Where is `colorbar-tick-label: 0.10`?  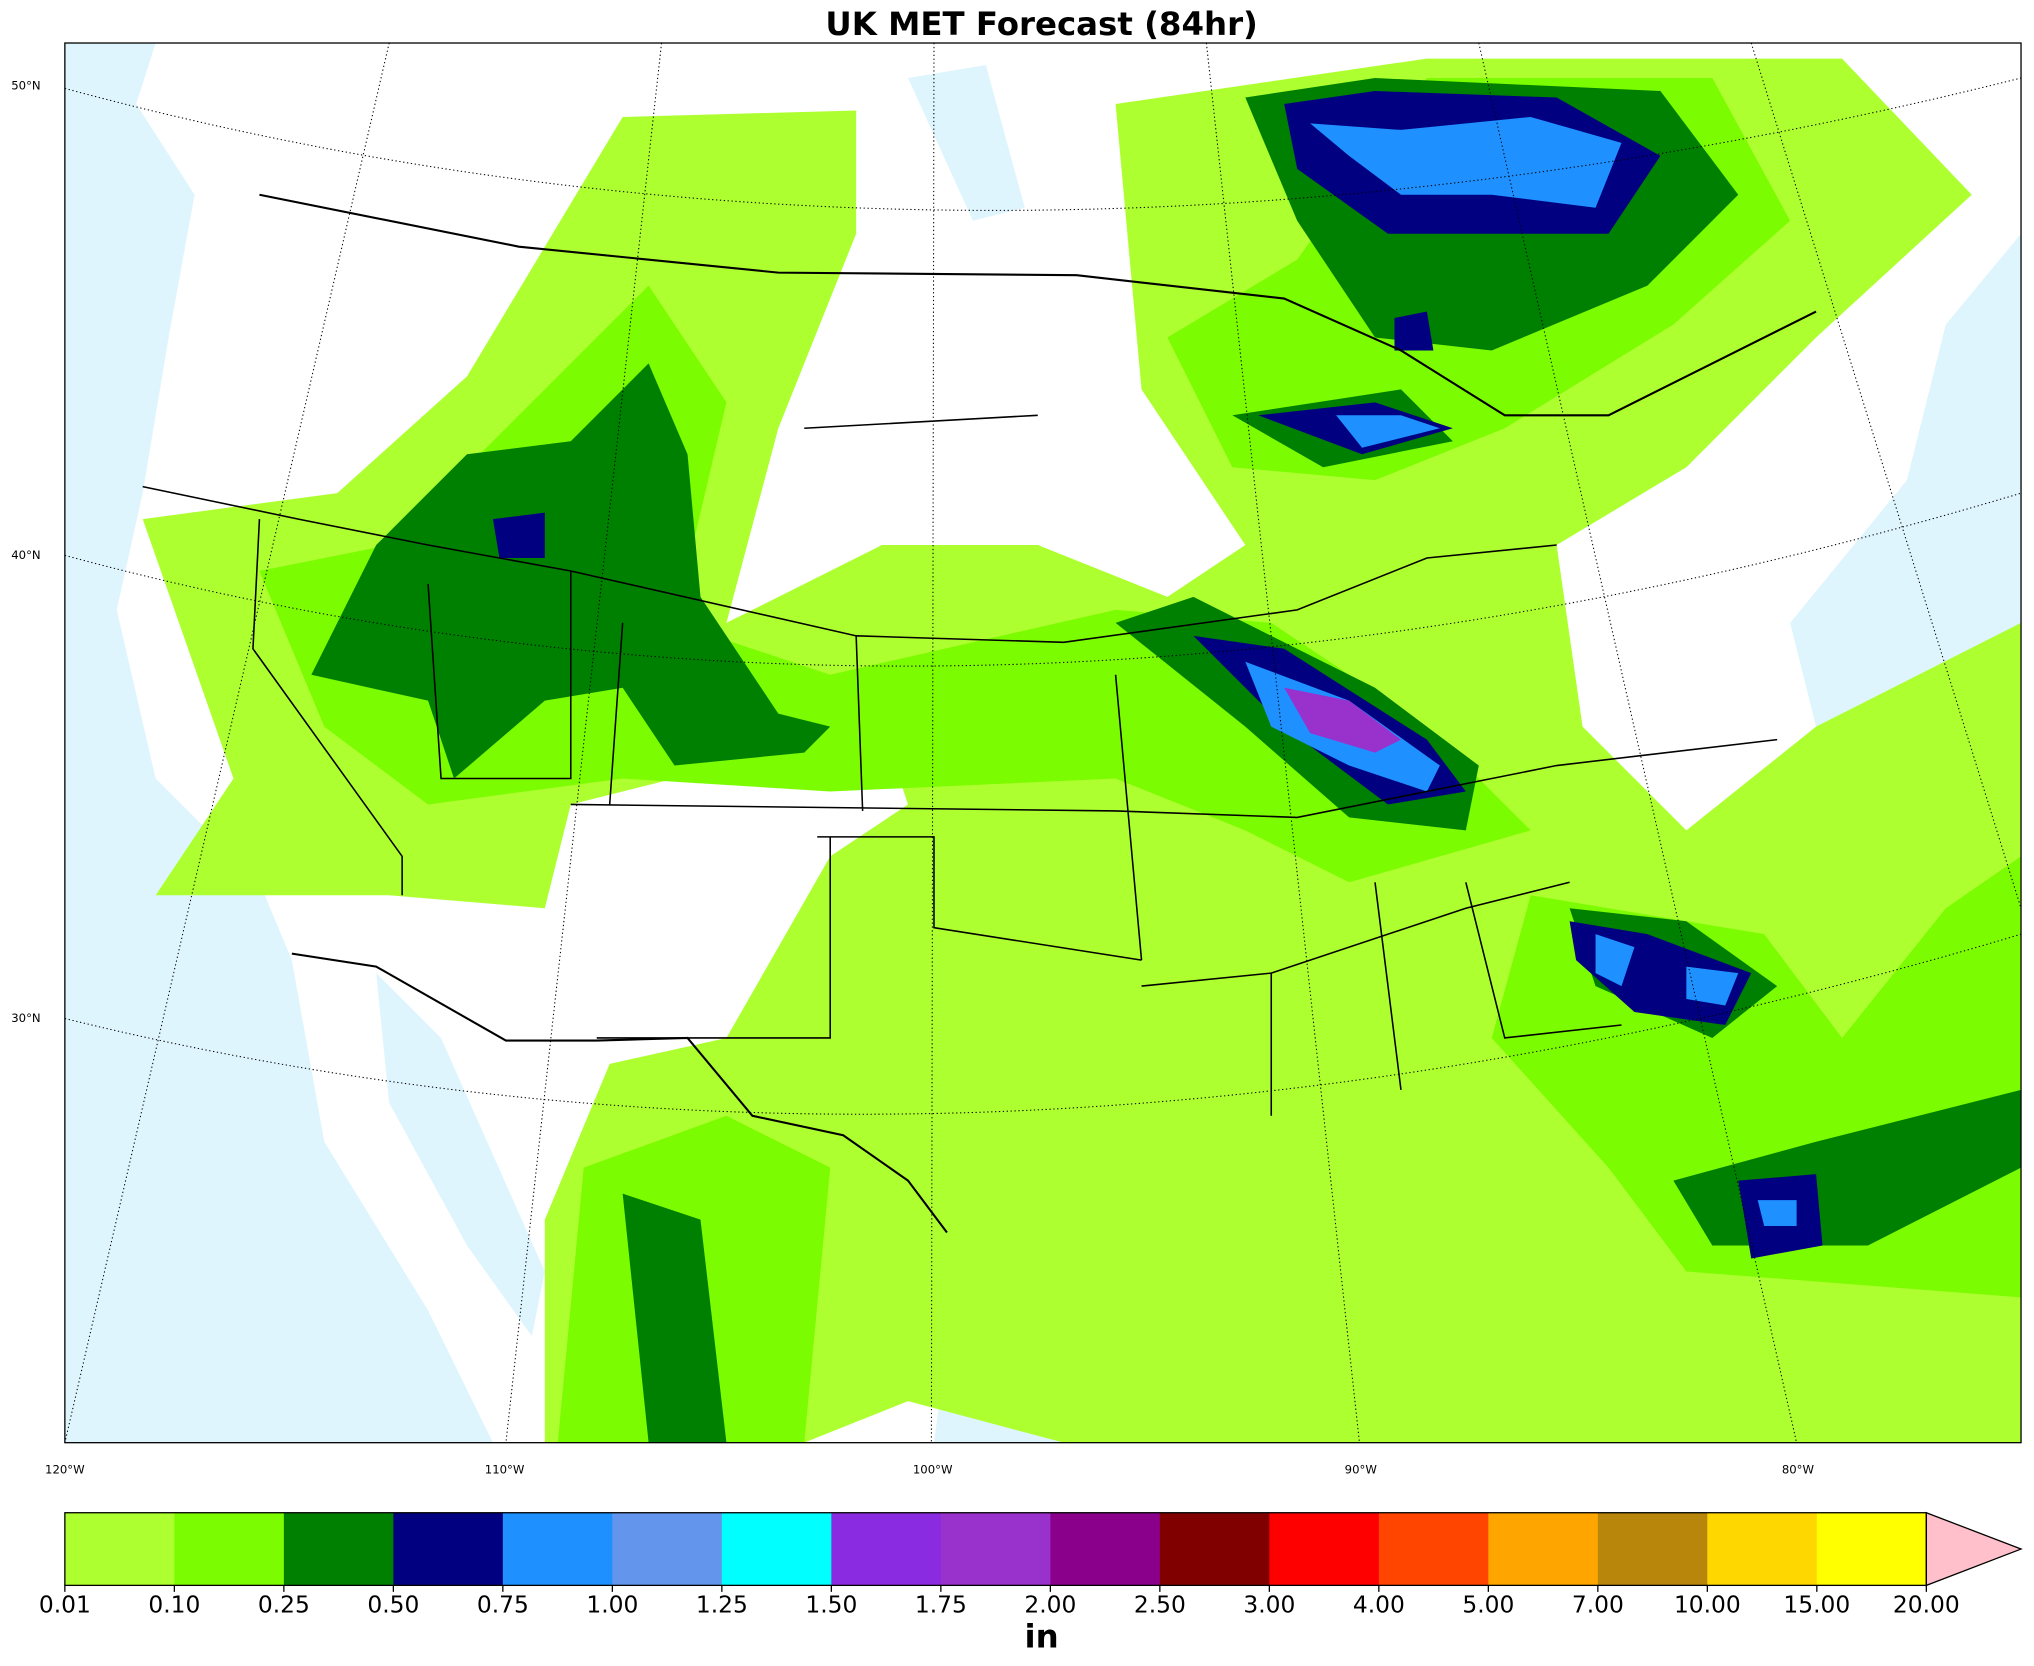
colorbar-tick-label: 0.10 is located at coordinates (174, 1605).